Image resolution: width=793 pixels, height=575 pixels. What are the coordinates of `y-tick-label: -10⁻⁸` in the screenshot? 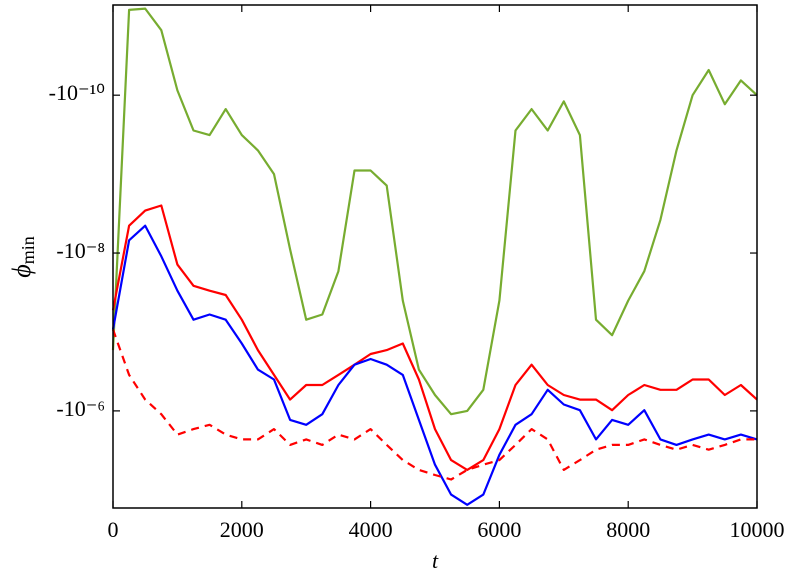 It's located at (80, 250).